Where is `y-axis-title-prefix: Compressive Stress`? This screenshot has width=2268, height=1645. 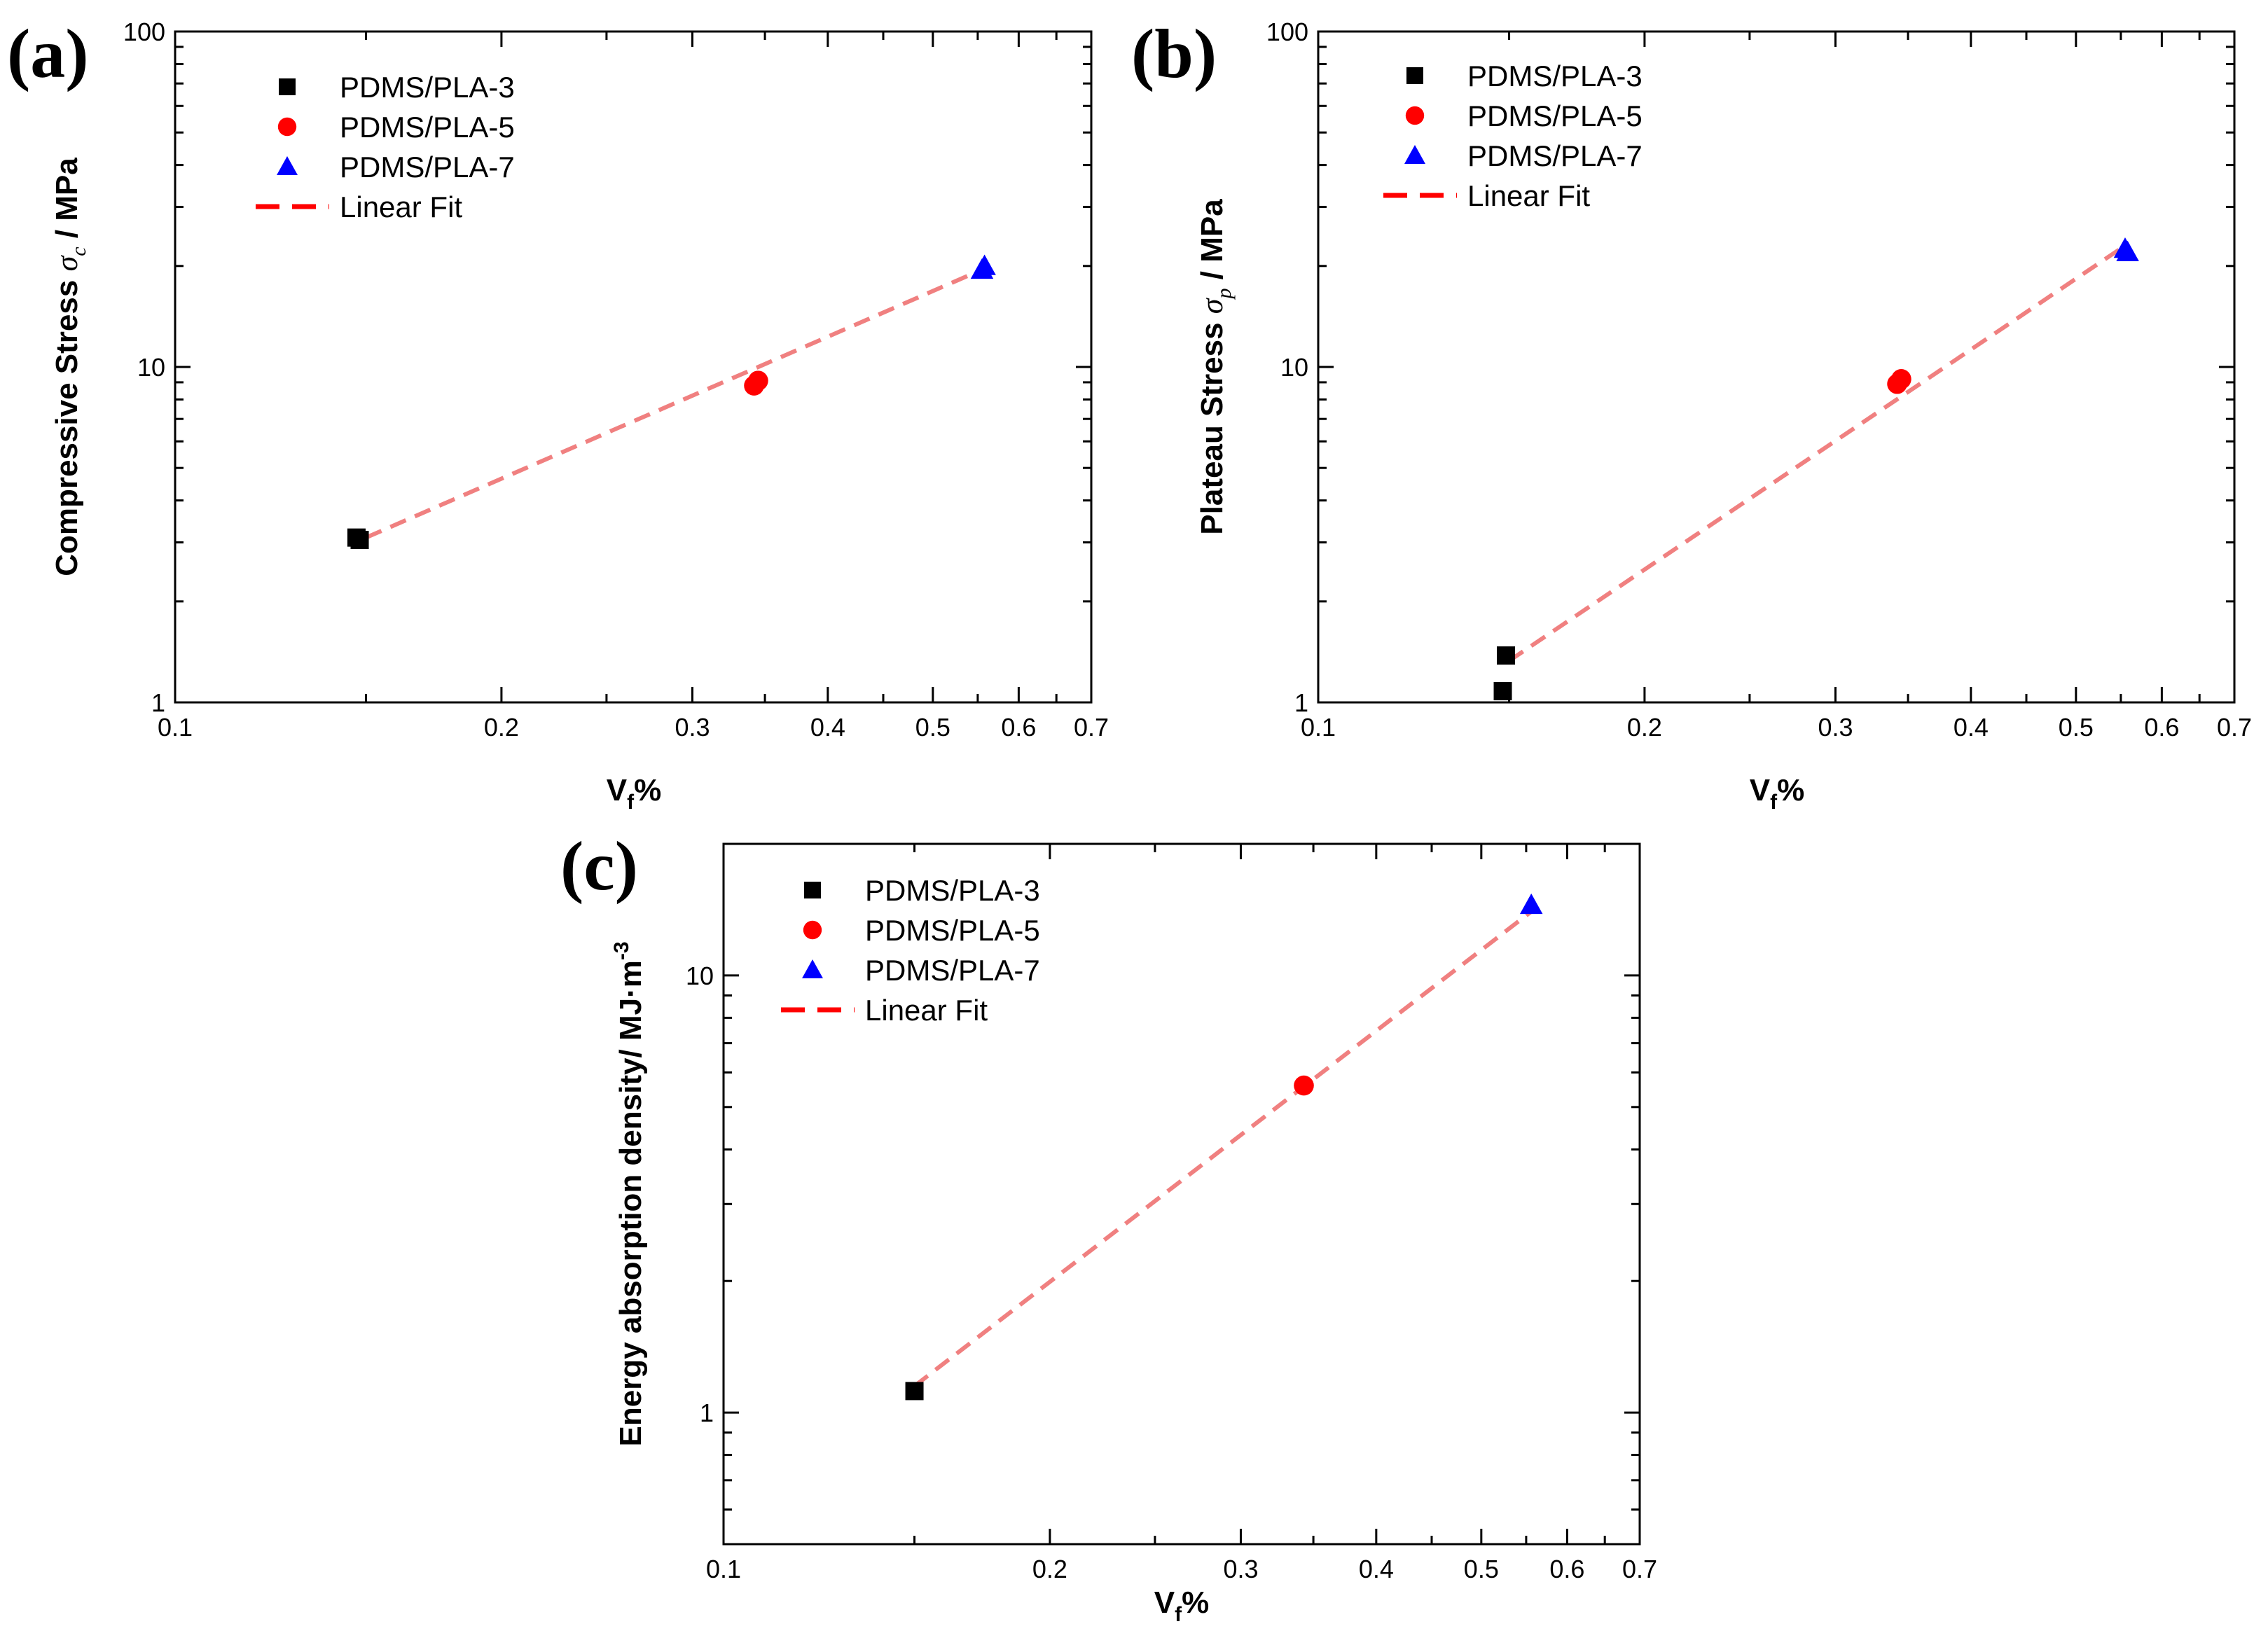
y-axis-title-prefix: Compressive Stress is located at coordinates (67, 423).